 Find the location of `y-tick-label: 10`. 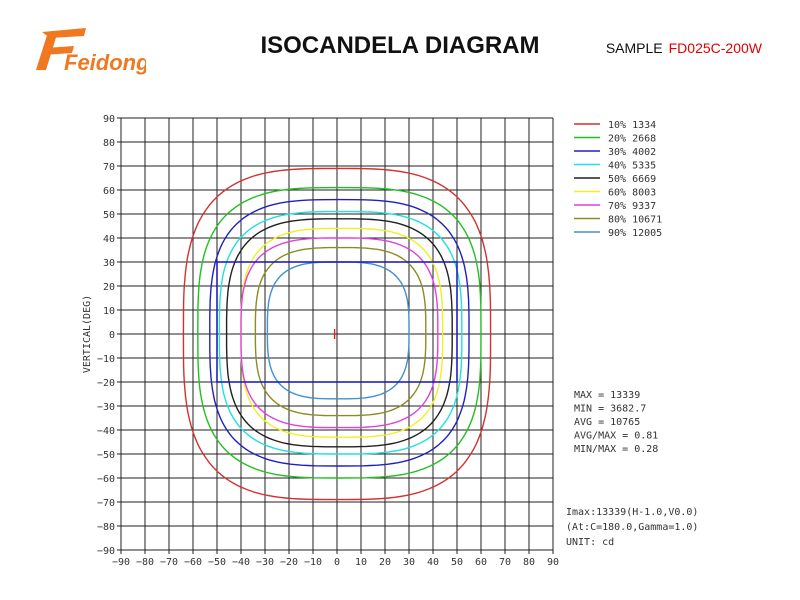

y-tick-label: 10 is located at coordinates (109, 311).